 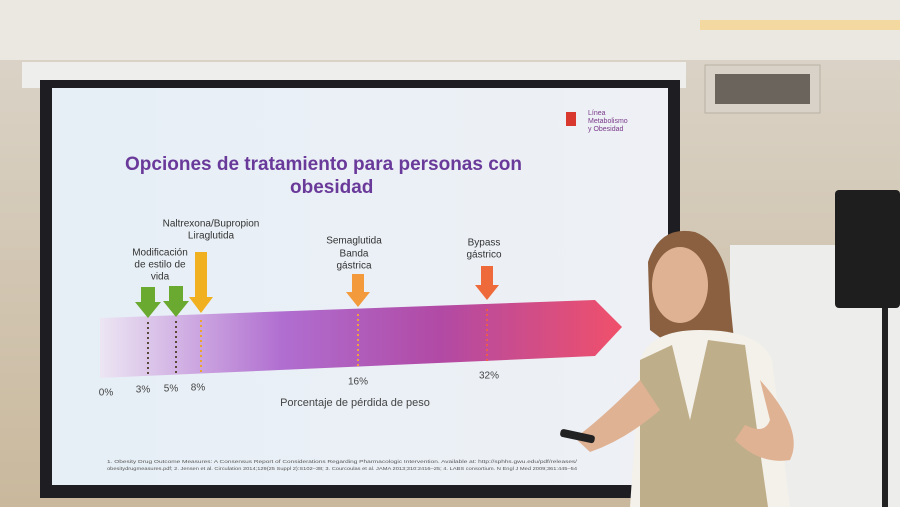 I want to click on speaker, so click(x=867, y=249).